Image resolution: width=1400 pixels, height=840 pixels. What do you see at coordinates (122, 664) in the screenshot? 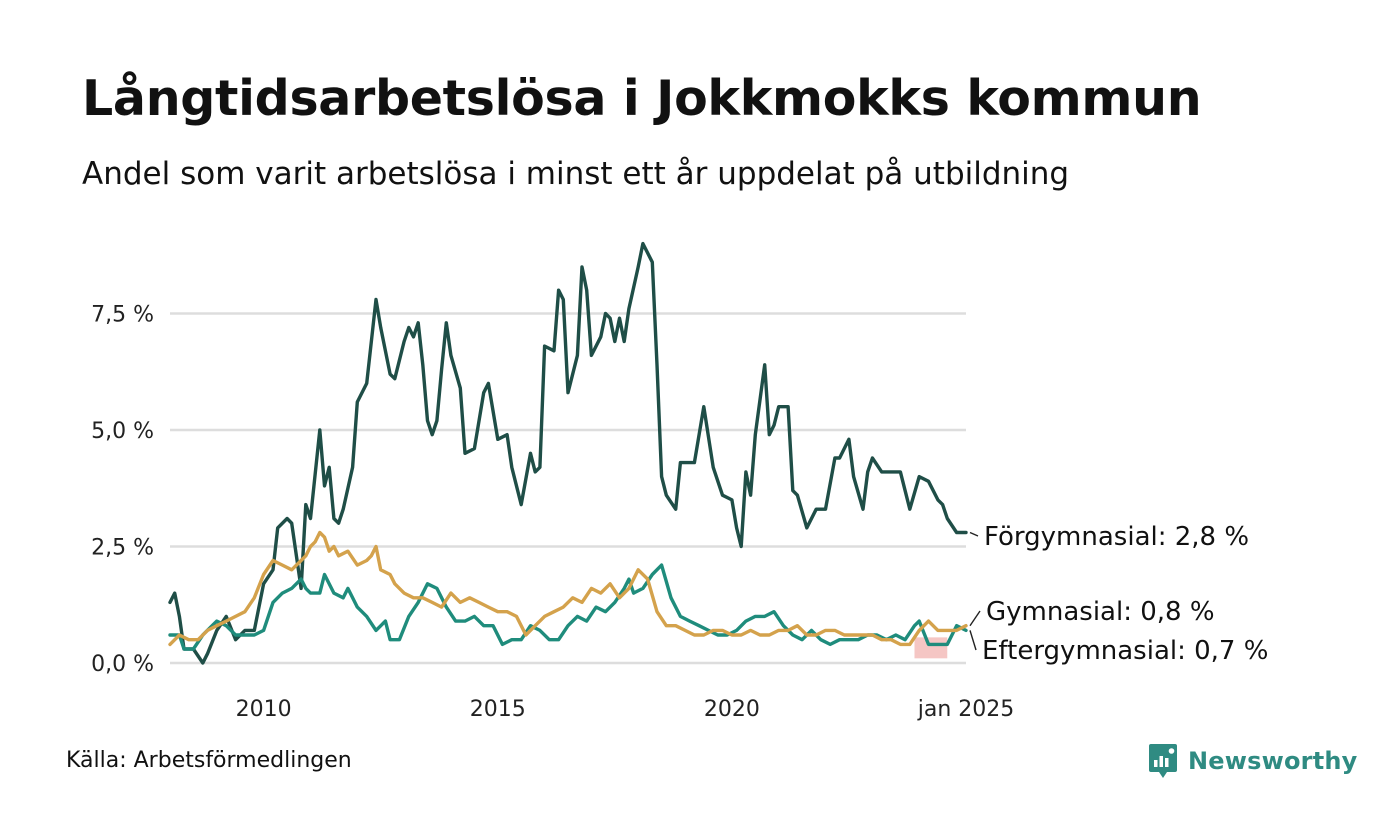
I see `y-tick-label: 0,0 %` at bounding box center [122, 664].